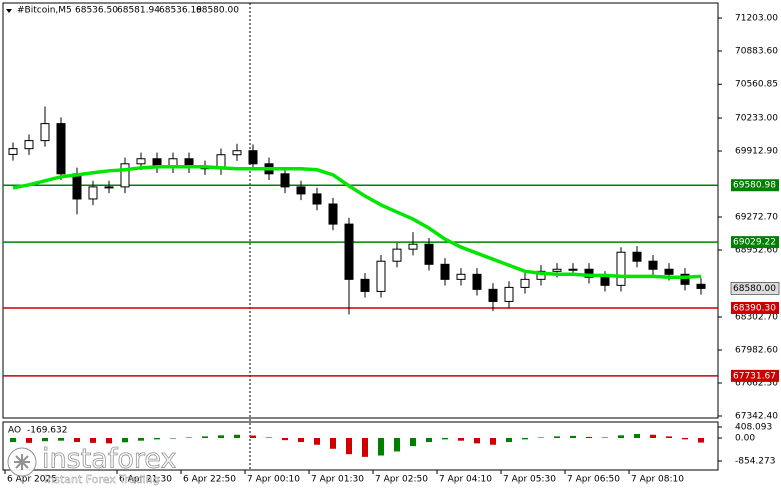 Image resolution: width=781 pixels, height=489 pixels. Describe the element at coordinates (145, 480) in the screenshot. I see `x-tick-label: 6 Apr 21:30` at that location.